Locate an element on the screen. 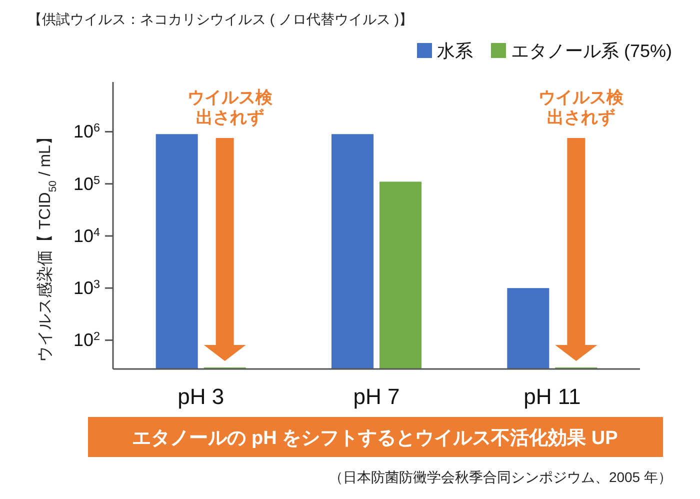 The height and width of the screenshot is (499, 700). y-tick-label: 10$^{5}$ is located at coordinates (86, 183).